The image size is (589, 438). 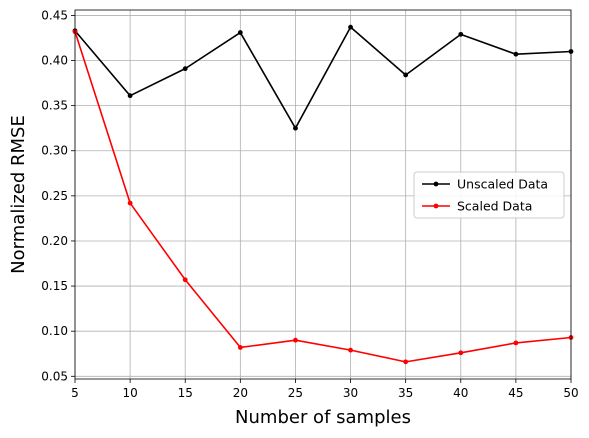 What do you see at coordinates (494, 206) in the screenshot?
I see `legend-label: Scaled Data` at bounding box center [494, 206].